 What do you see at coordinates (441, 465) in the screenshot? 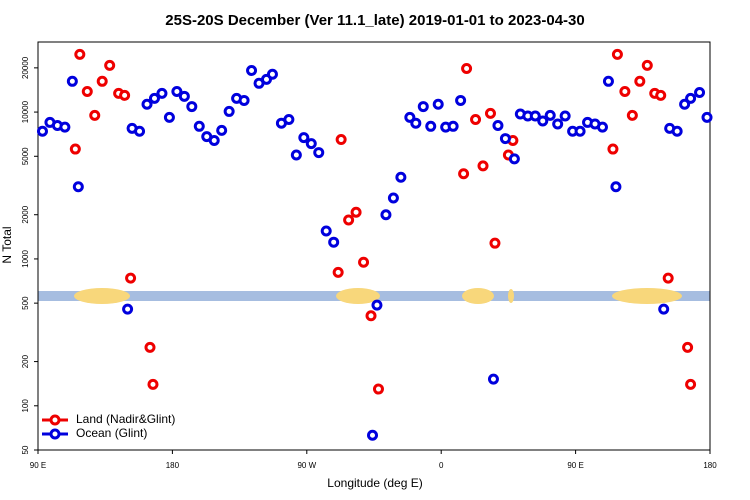
I see `x-tick-label: 0` at bounding box center [441, 465].